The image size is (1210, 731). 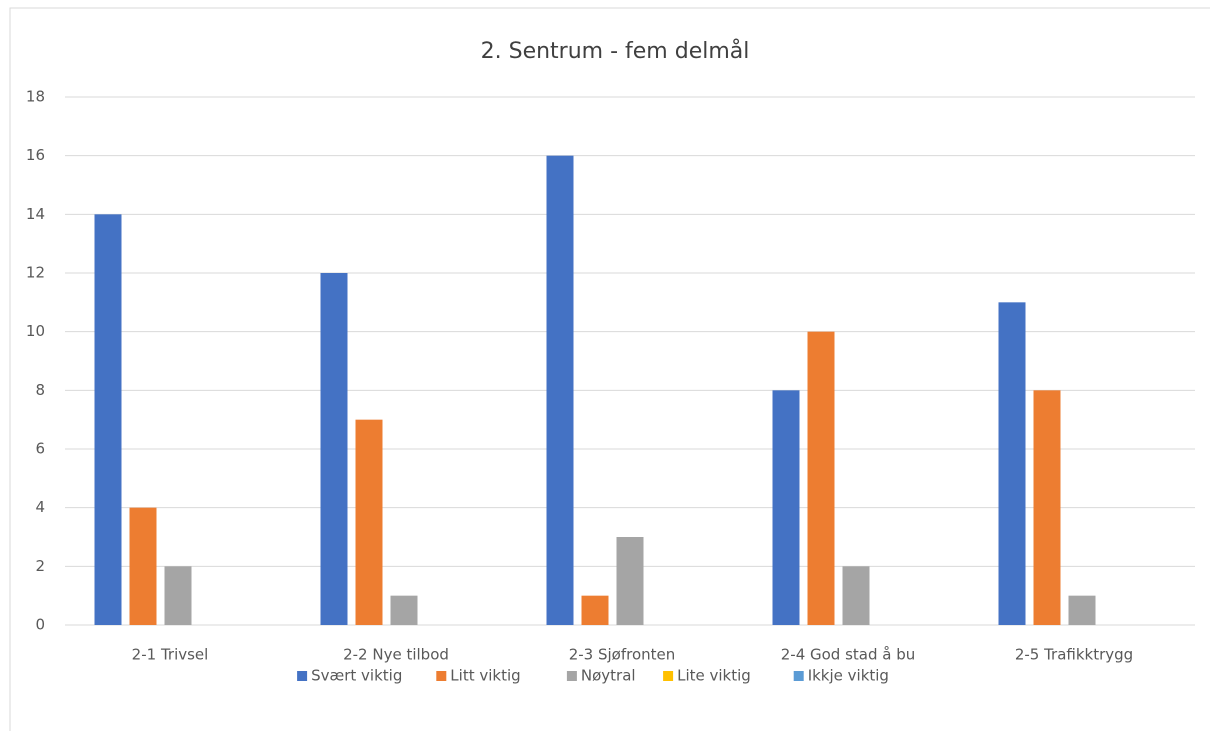 I want to click on y-tick-label: 2, so click(x=40, y=566).